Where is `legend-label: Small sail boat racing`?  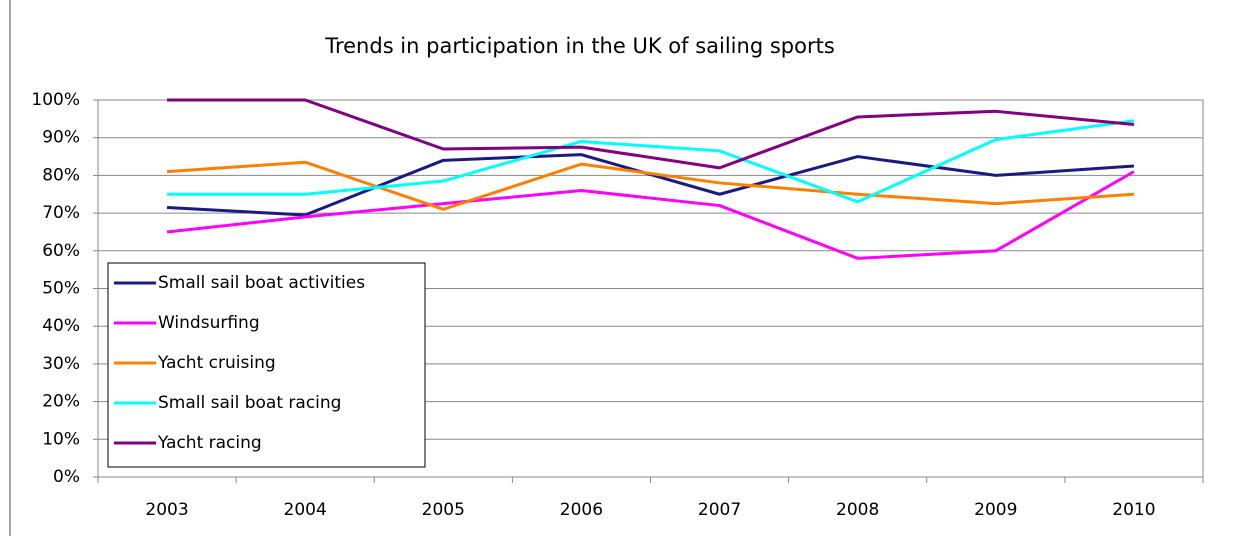 legend-label: Small sail boat racing is located at coordinates (249, 403).